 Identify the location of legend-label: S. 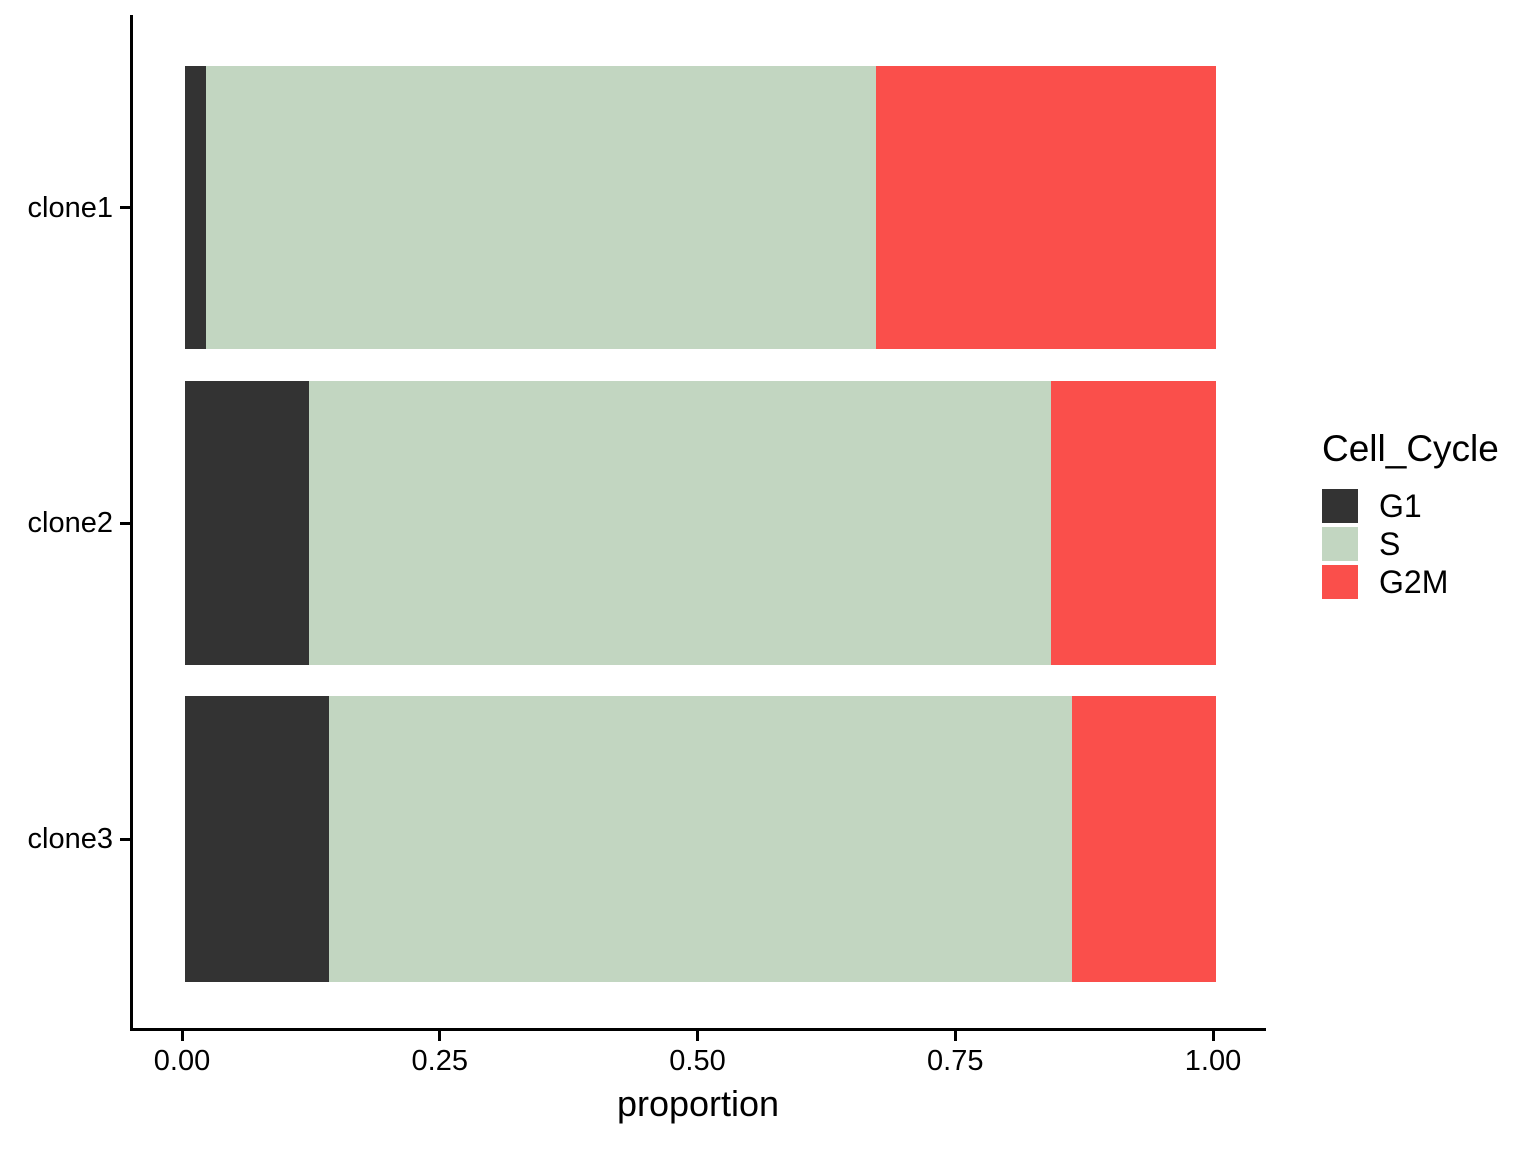
(1390, 544).